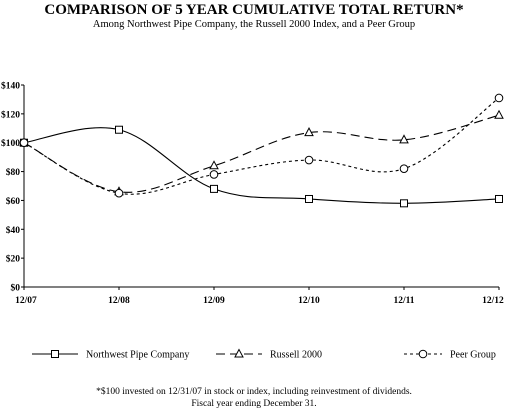 The height and width of the screenshot is (408, 508). Describe the element at coordinates (55, 354) in the screenshot. I see `legend-marker-northwest-pipe-company` at that location.